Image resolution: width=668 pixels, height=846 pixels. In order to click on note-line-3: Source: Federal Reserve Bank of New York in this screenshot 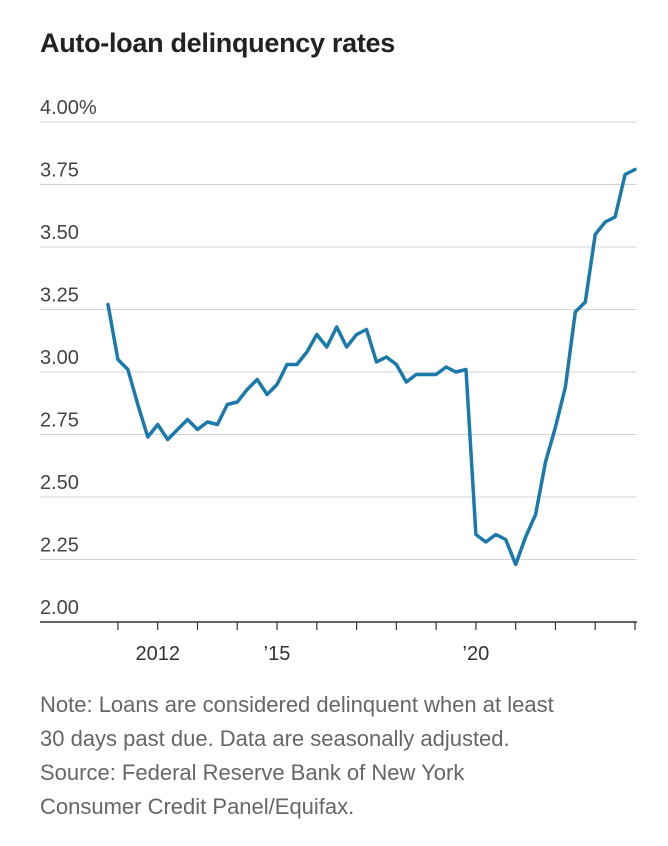, I will do `click(252, 772)`.